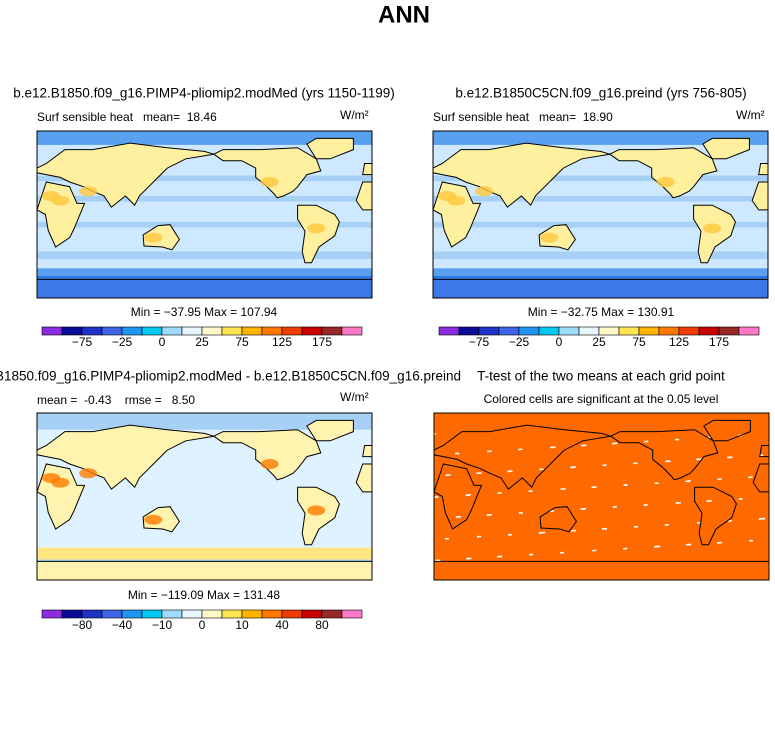 This screenshot has width=775, height=732. I want to click on min-max: Min = −32.75 Max = 130.91, so click(601, 312).